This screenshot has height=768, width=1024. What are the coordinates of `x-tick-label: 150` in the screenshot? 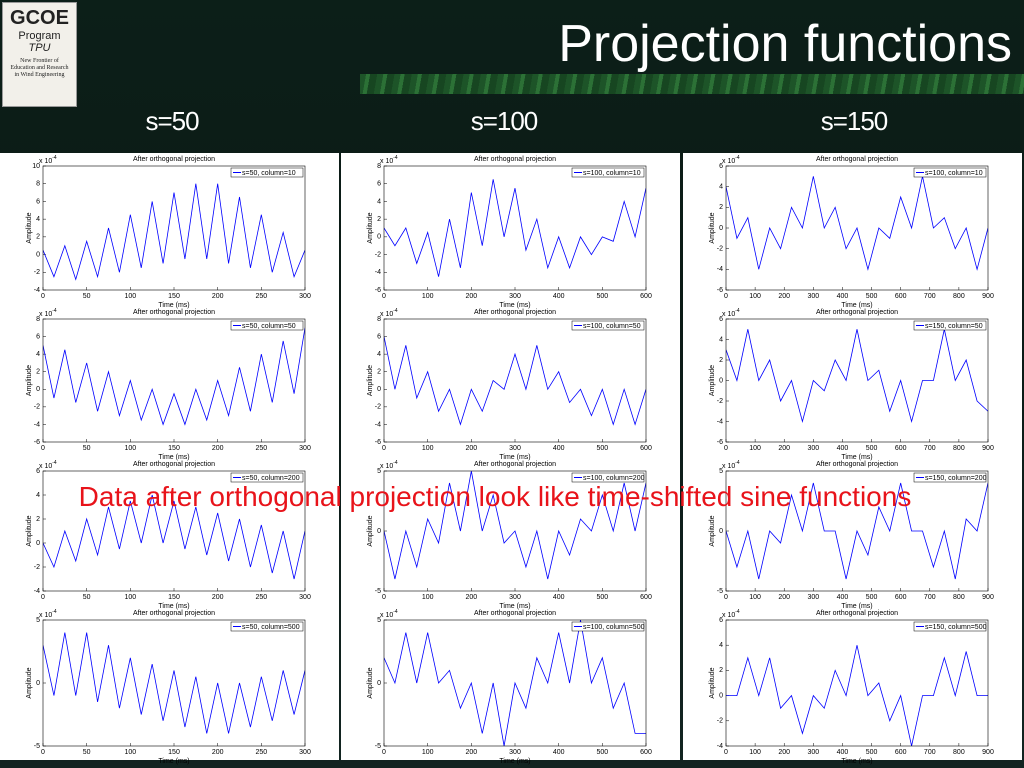 It's located at (174, 752).